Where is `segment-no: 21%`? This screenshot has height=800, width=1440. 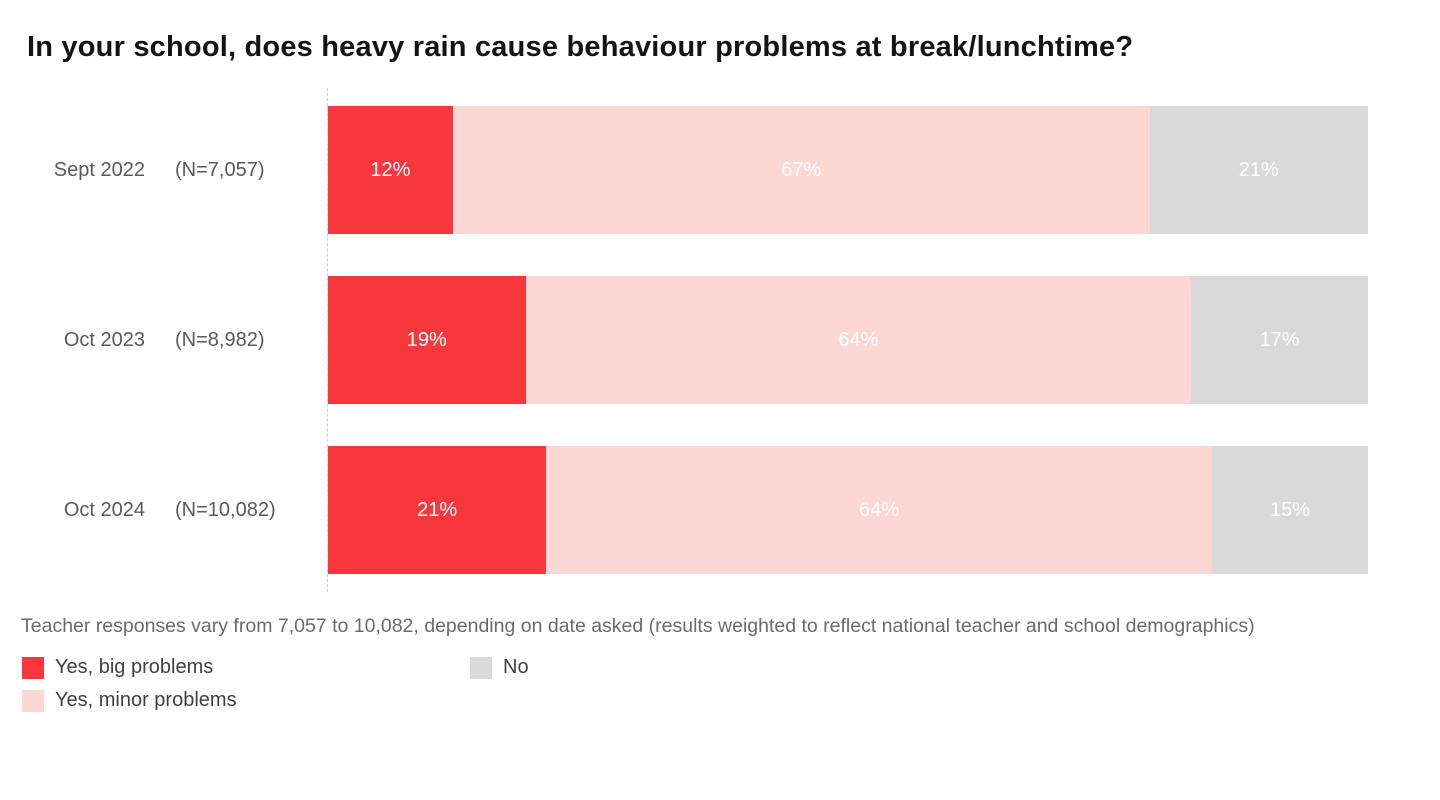
segment-no: 21% is located at coordinates (1258, 170).